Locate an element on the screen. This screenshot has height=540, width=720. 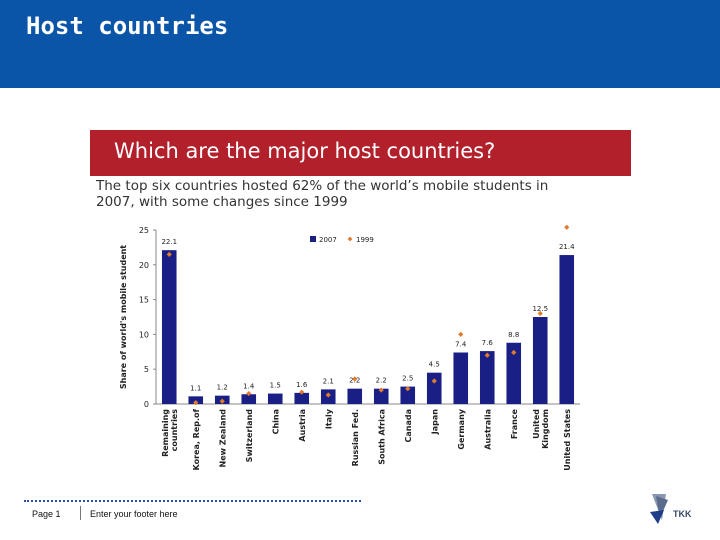
slide-title: Host countries is located at coordinates (127, 26).